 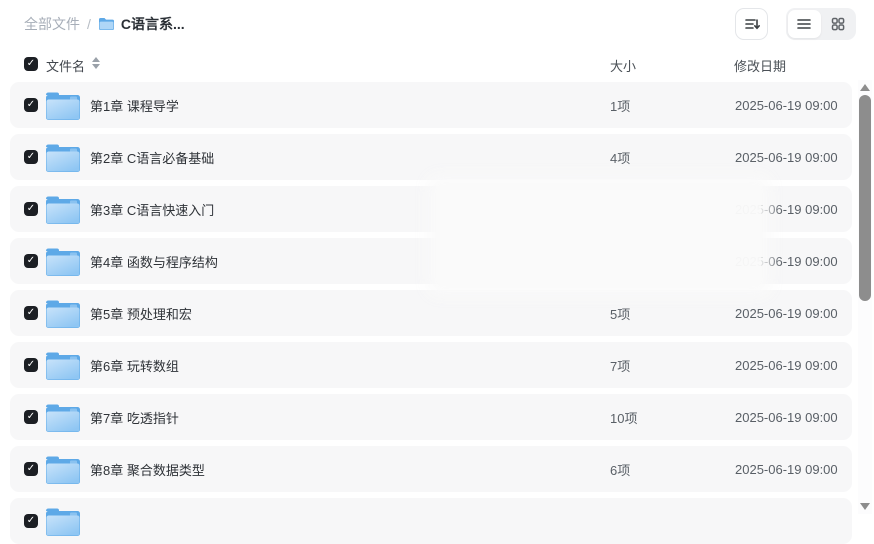 I want to click on table-row: 第5章 预处理和宏 5项 2025-06-19 09:00, so click(x=431, y=313).